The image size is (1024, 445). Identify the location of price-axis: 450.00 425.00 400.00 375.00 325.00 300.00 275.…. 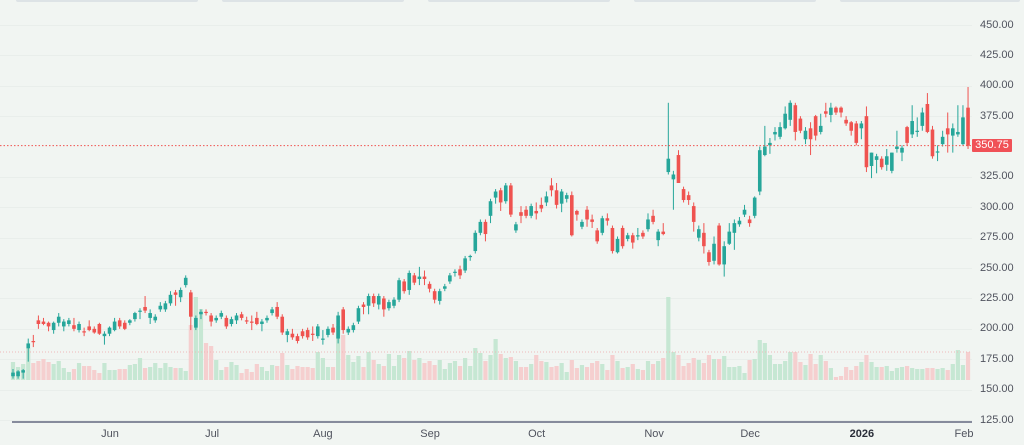
(998, 212).